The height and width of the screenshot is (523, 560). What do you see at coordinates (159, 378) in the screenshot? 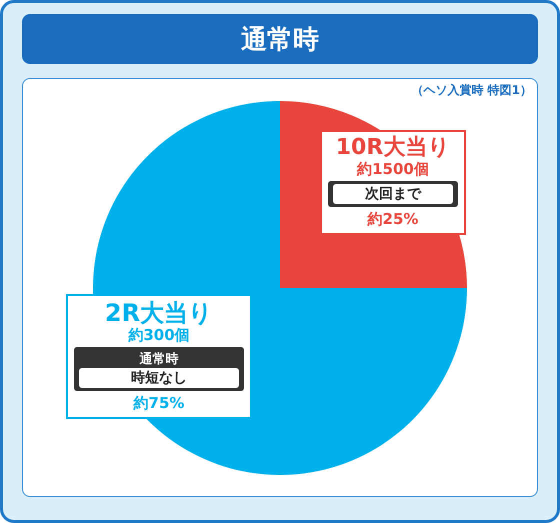
I see `text: 時短なし` at bounding box center [159, 378].